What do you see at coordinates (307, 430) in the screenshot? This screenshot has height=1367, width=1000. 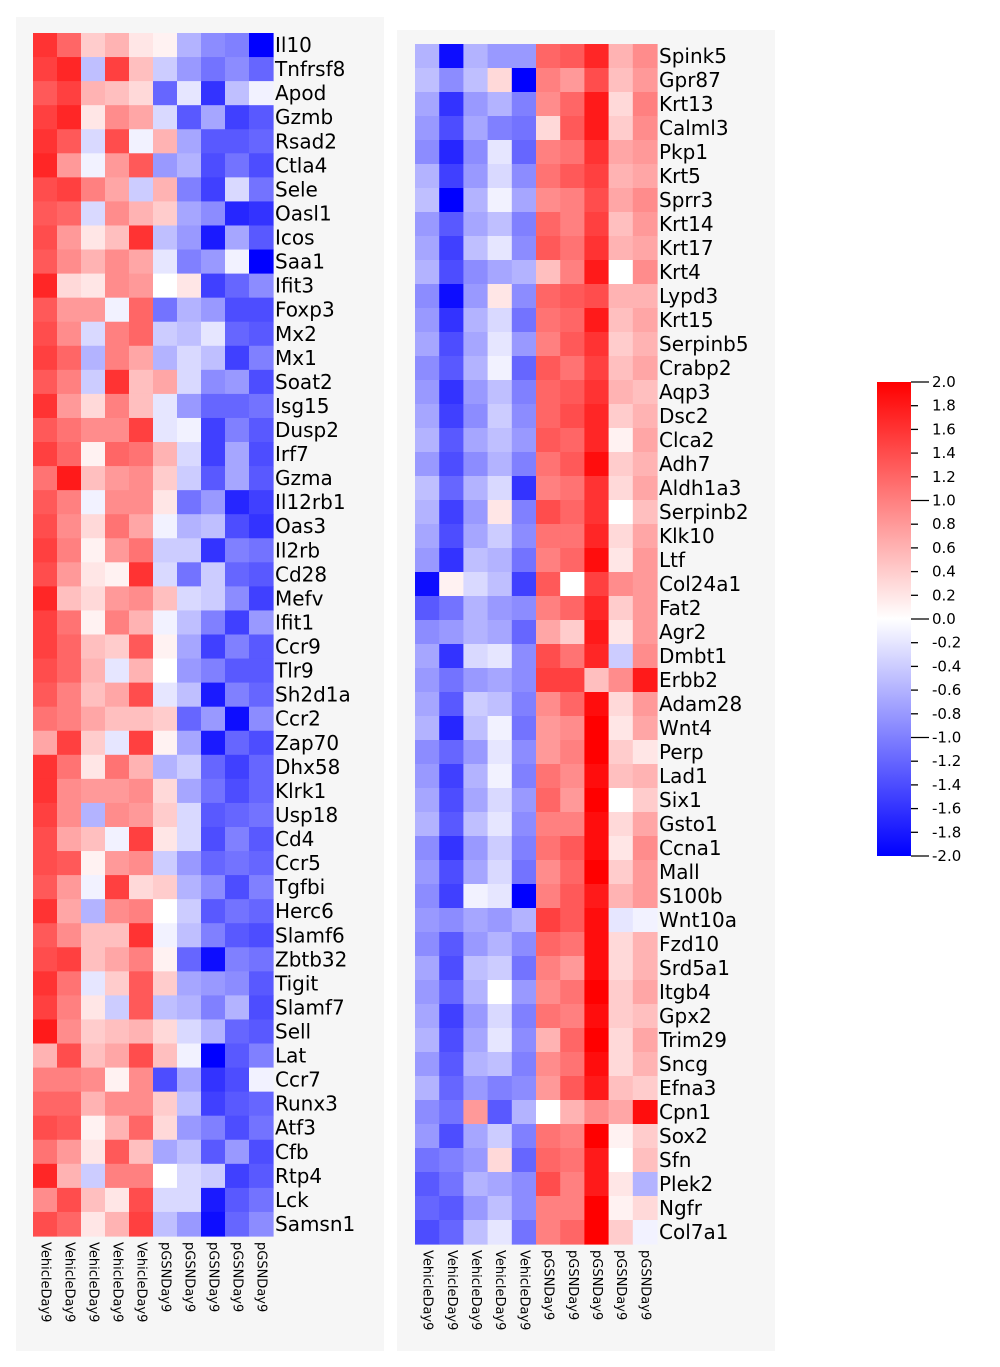 I see `left-row-label: Dusp2` at bounding box center [307, 430].